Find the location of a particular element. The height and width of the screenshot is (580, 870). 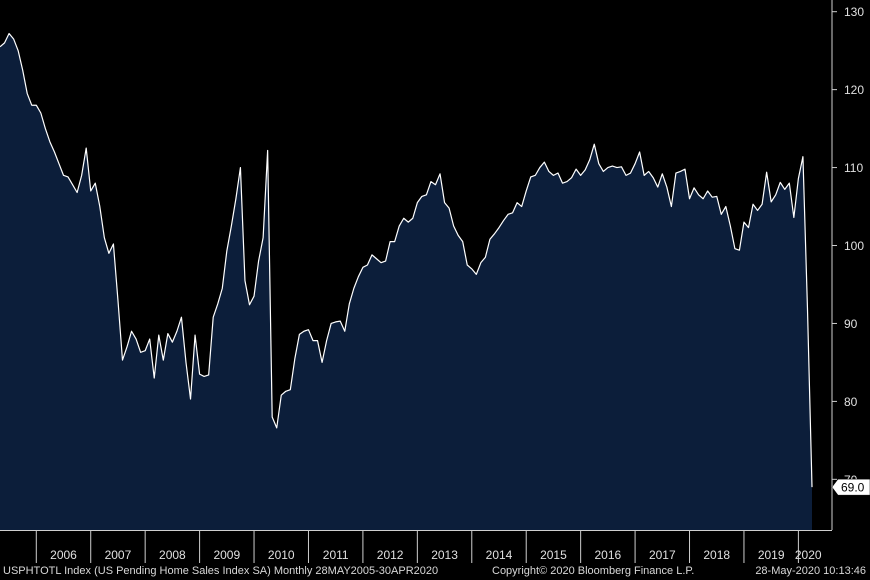

x-tick-label: 2009 is located at coordinates (226, 555).